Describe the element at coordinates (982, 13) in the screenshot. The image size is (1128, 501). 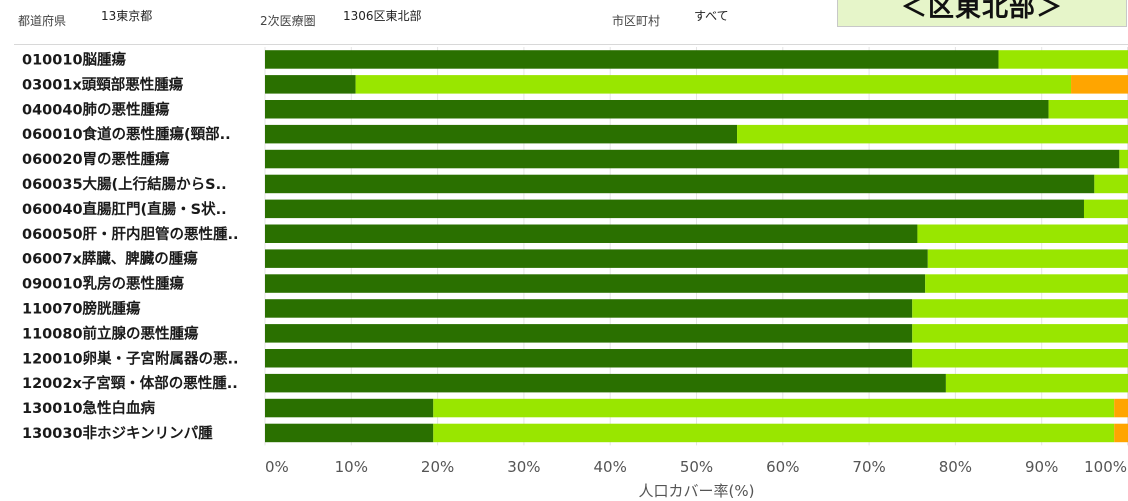
I see `region-title: ＜区東北部＞` at that location.